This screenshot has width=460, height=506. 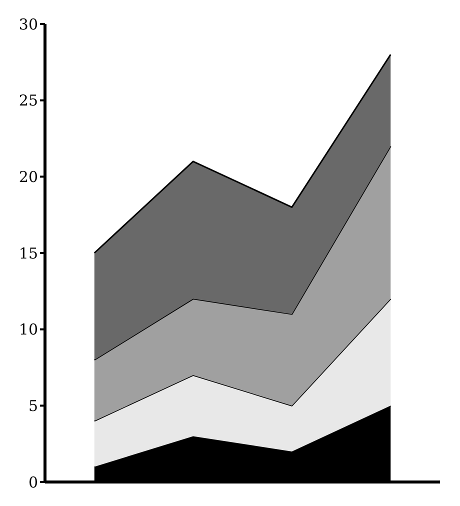 What do you see at coordinates (28, 101) in the screenshot?
I see `y-tick-label: 25` at bounding box center [28, 101].